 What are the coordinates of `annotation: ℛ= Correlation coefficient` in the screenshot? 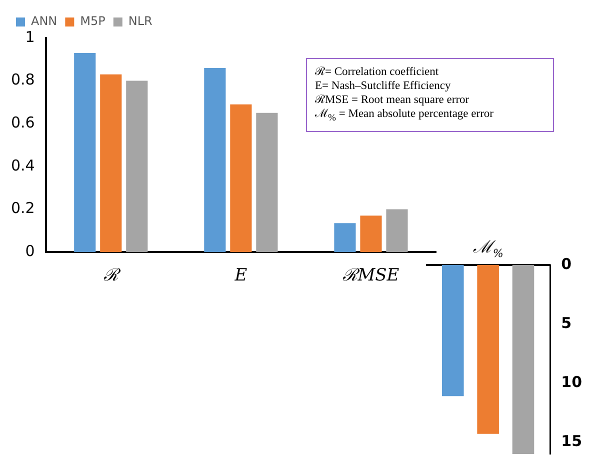 It's located at (377, 72).